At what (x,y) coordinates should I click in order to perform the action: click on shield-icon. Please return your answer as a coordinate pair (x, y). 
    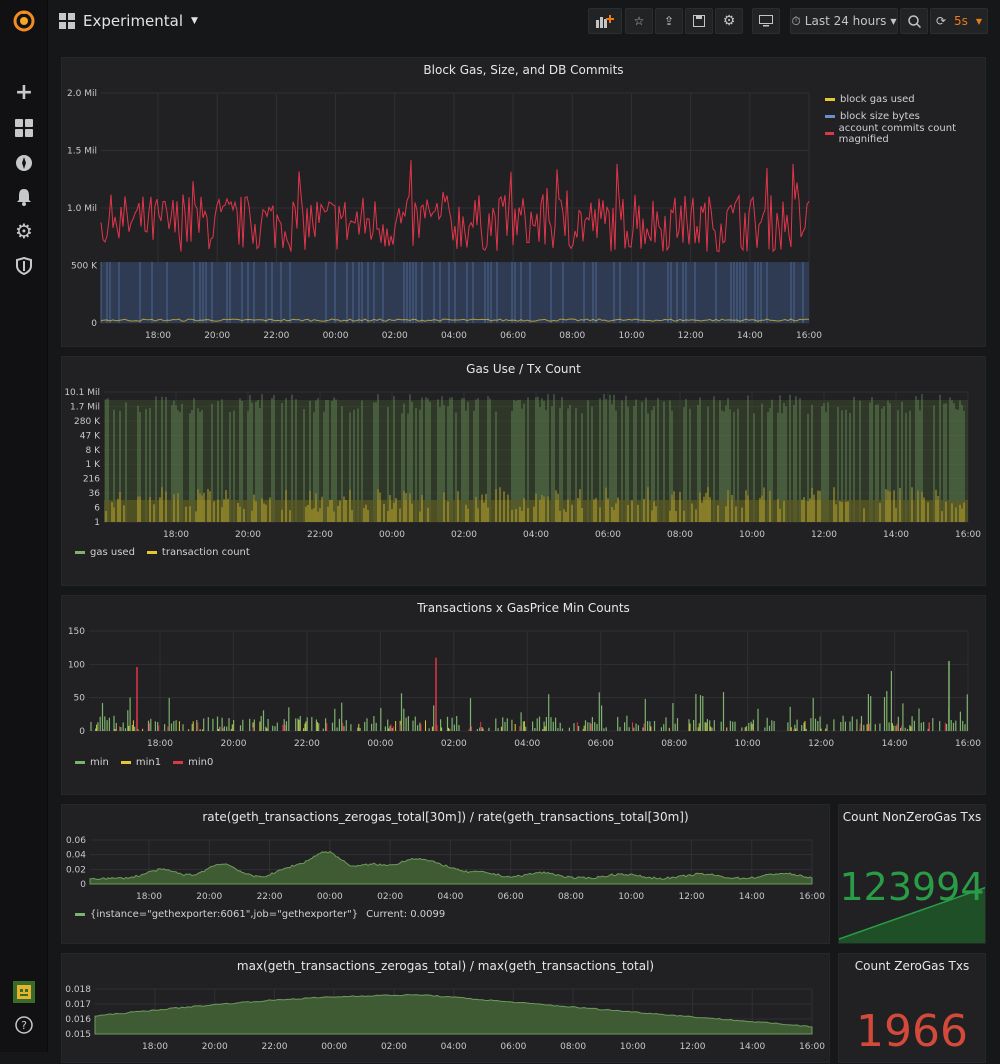
    Looking at the image, I should click on (24, 266).